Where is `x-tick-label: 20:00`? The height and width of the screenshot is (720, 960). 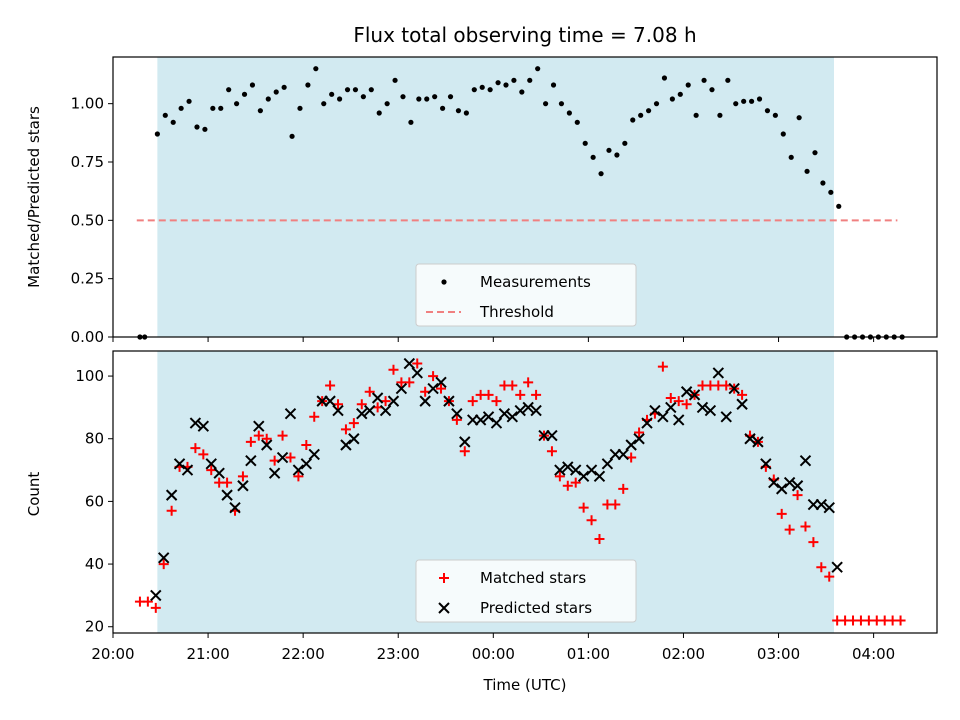
x-tick-label: 20:00 is located at coordinates (112, 654).